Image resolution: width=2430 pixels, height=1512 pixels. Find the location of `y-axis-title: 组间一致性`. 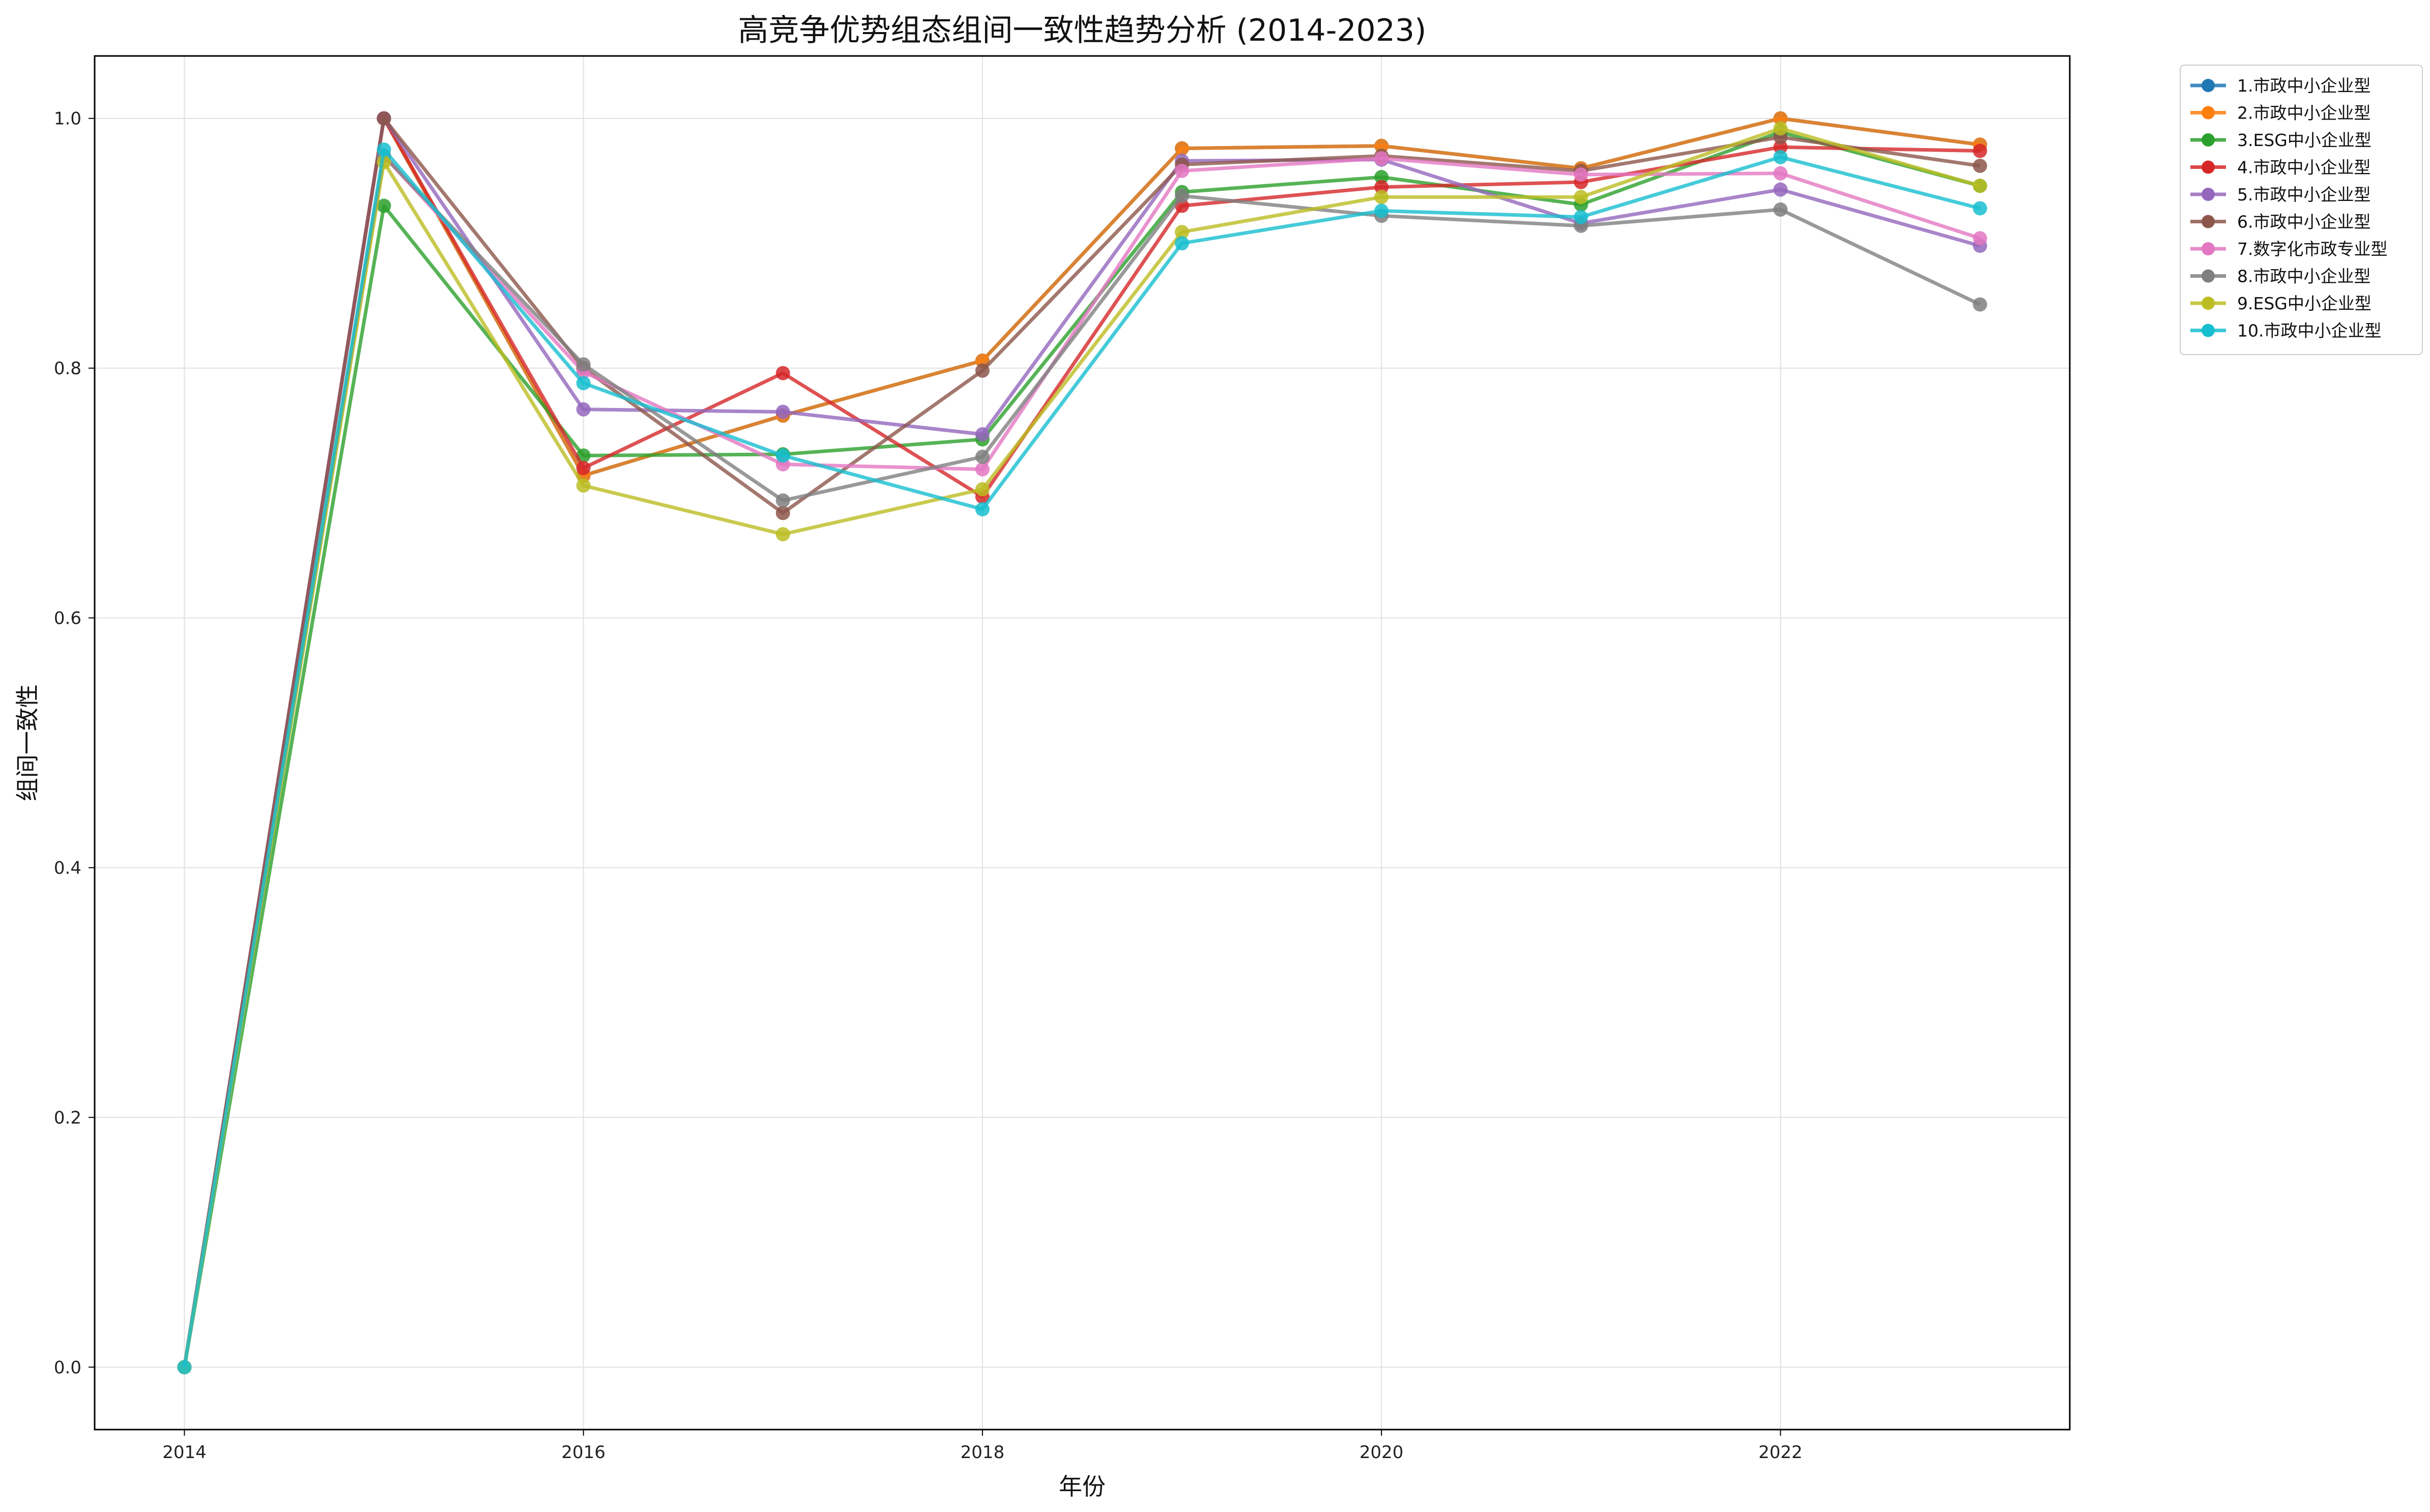

y-axis-title: 组间一致性 is located at coordinates (27, 742).